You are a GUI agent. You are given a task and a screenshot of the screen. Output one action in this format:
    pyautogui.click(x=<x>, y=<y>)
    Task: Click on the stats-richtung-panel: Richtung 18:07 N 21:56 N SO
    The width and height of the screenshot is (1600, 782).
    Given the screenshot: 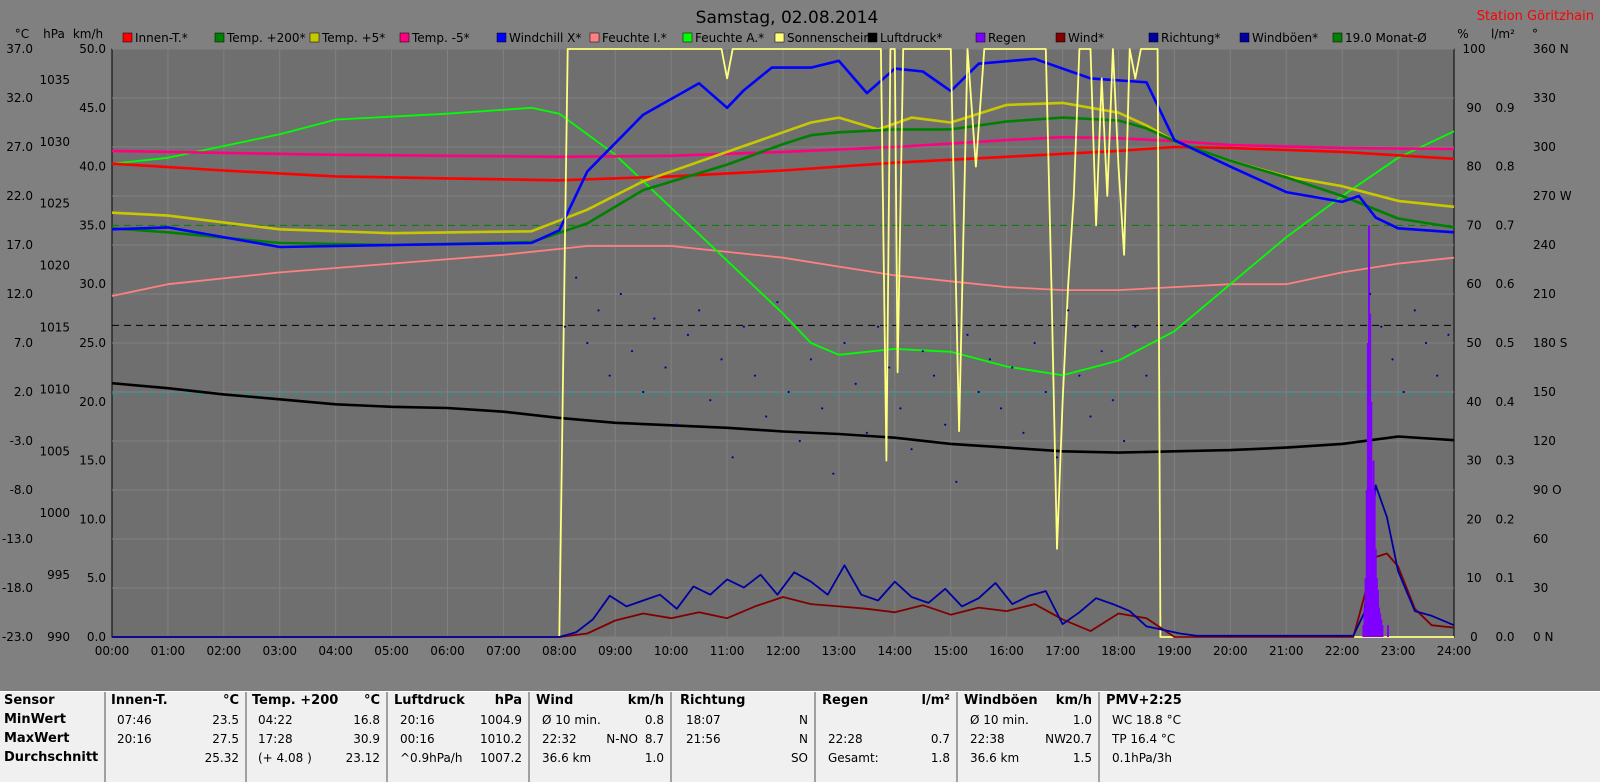 What is the action you would take?
    pyautogui.click(x=746, y=737)
    